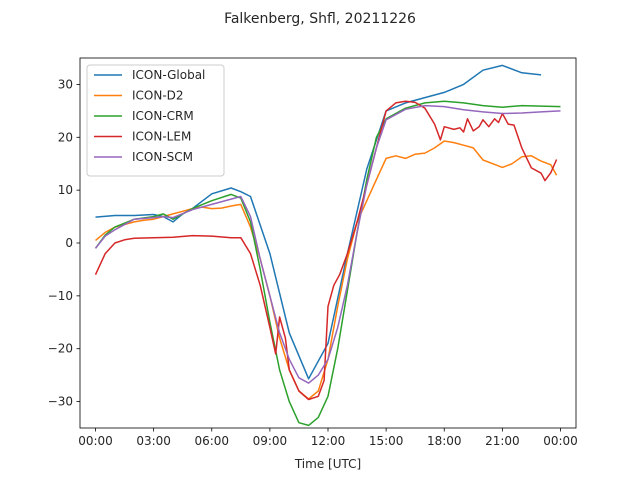 The image size is (640, 480). I want to click on y-axis: −30 −20 −10 0 10 20 30, so click(64, 243).